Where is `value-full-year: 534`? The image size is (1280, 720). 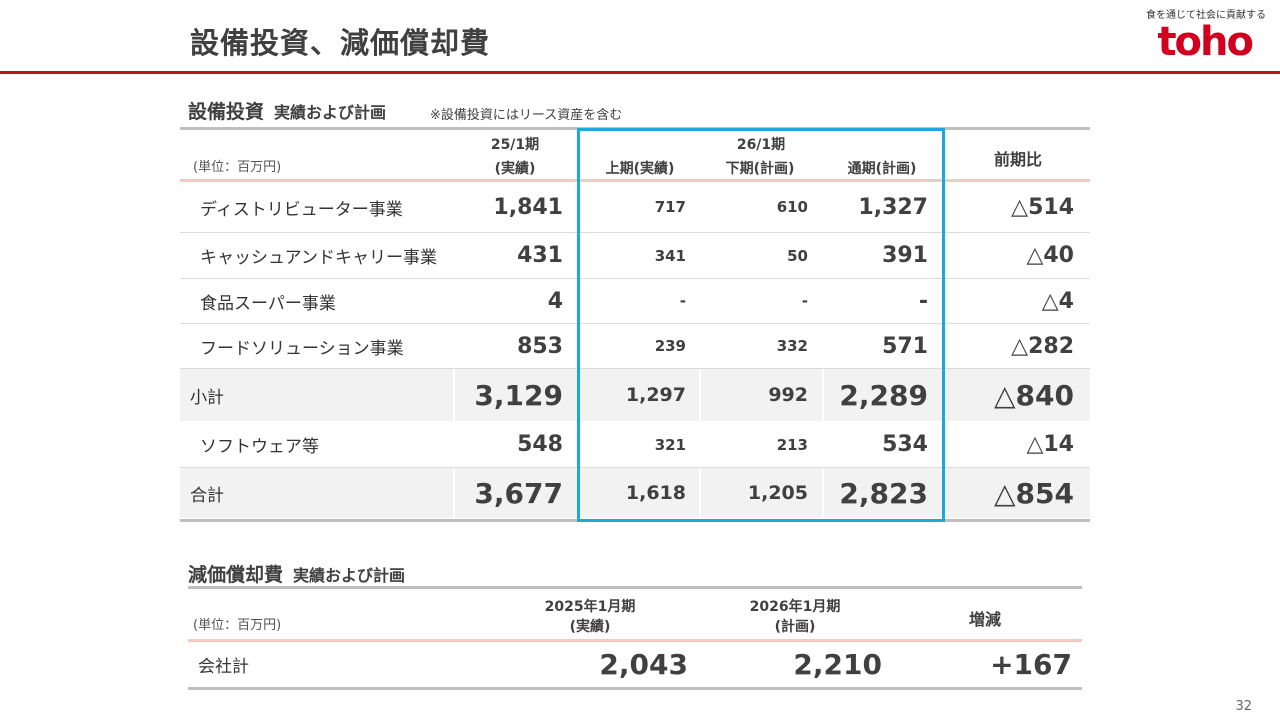
value-full-year: 534 is located at coordinates (905, 444).